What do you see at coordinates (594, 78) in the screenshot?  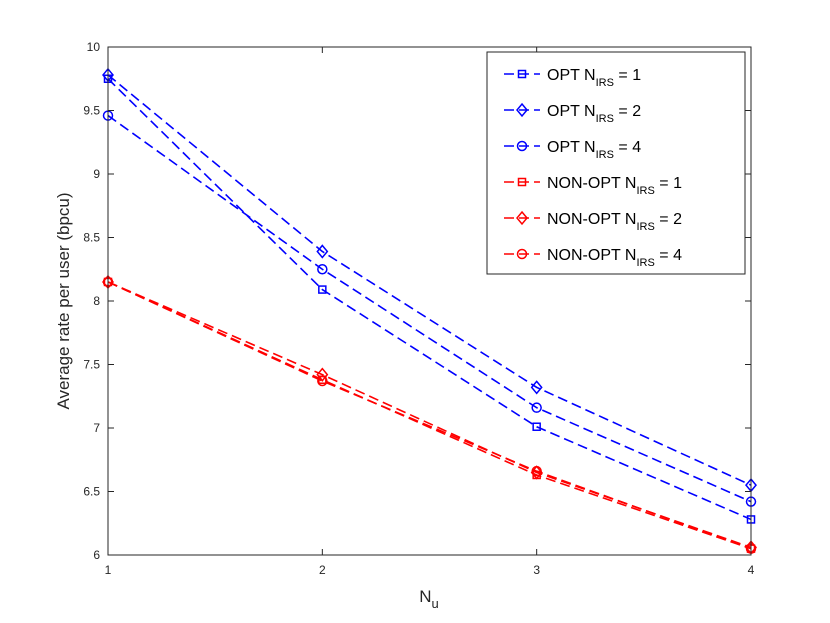 I see `legend-label: OPT NIRS = 1` at bounding box center [594, 78].